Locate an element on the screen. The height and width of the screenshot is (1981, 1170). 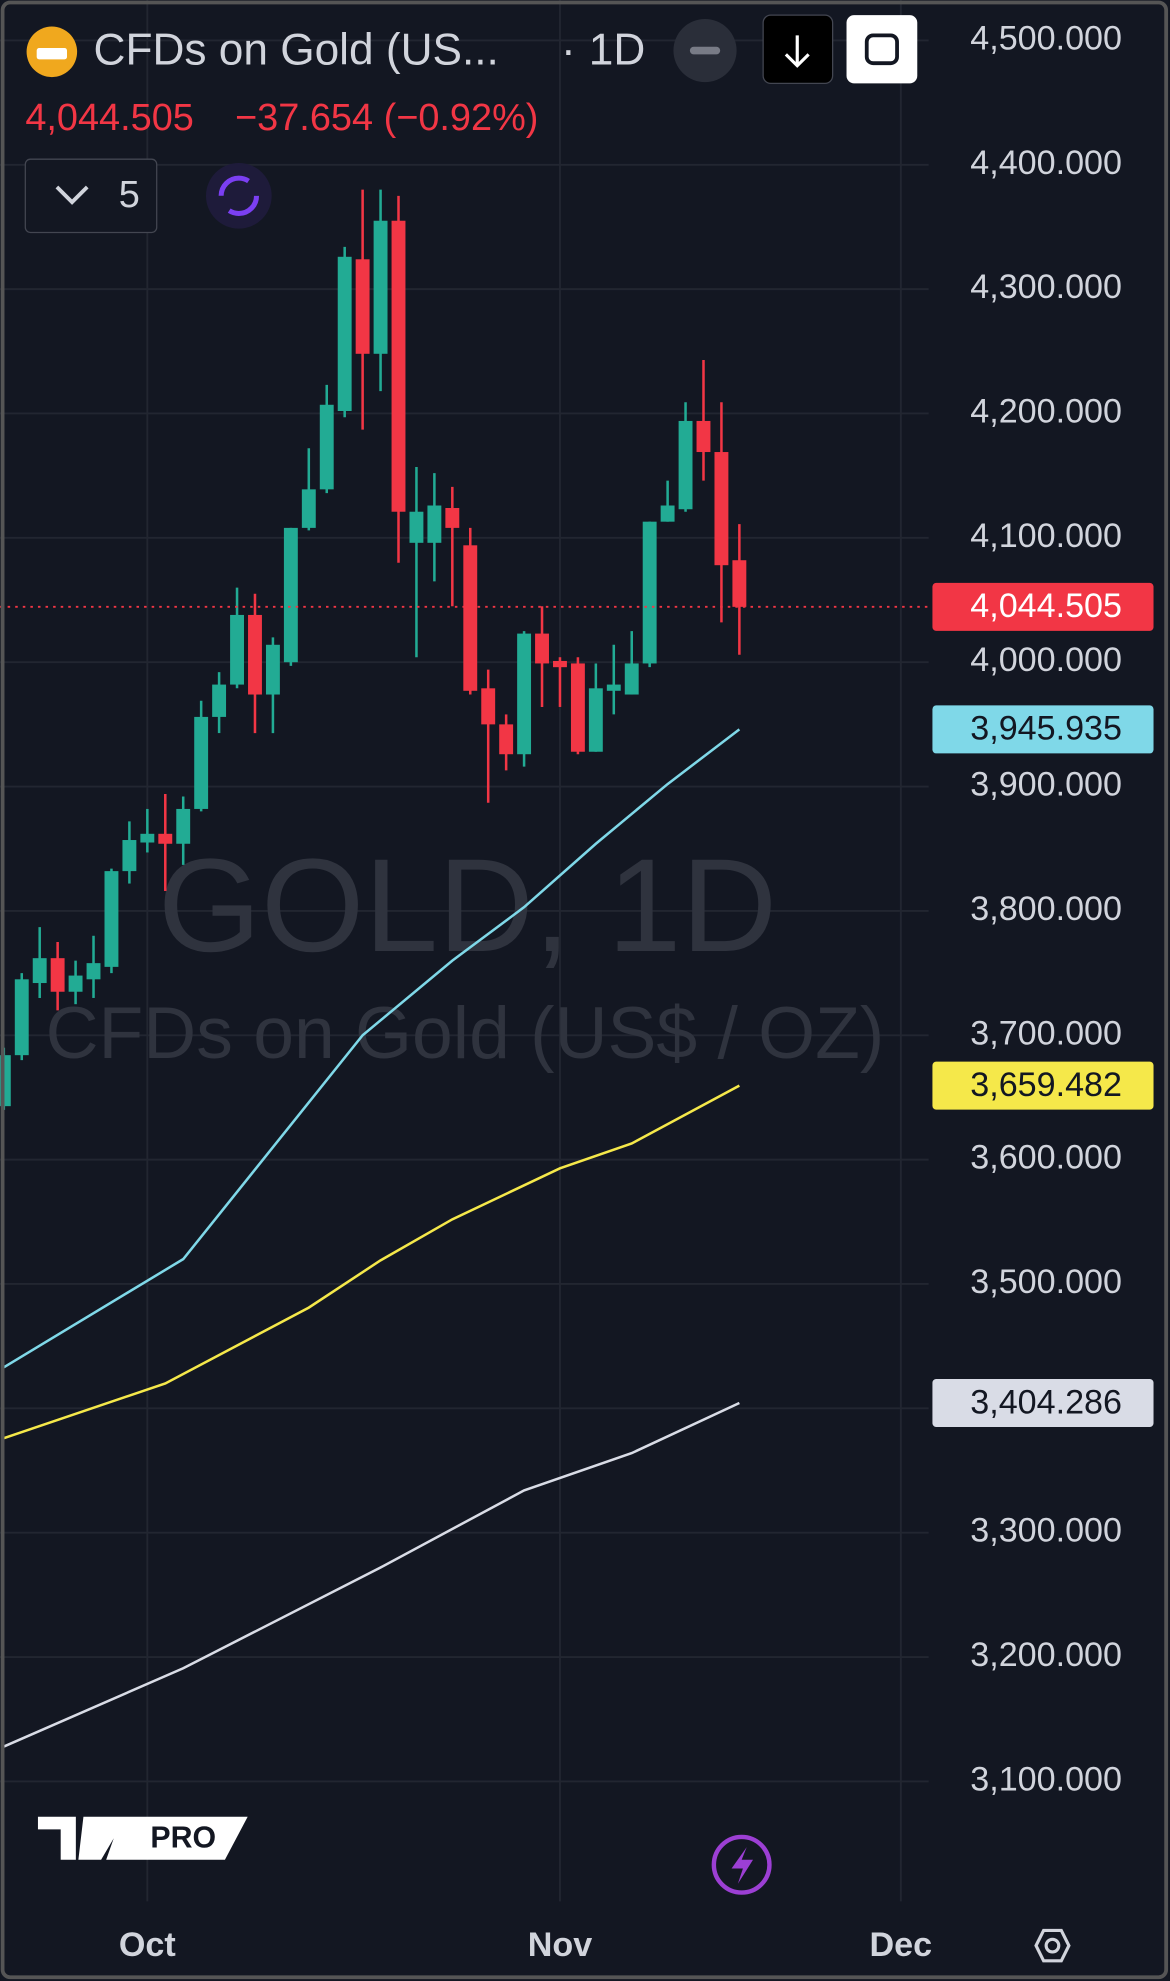
fullscreen-button is located at coordinates (882, 49).